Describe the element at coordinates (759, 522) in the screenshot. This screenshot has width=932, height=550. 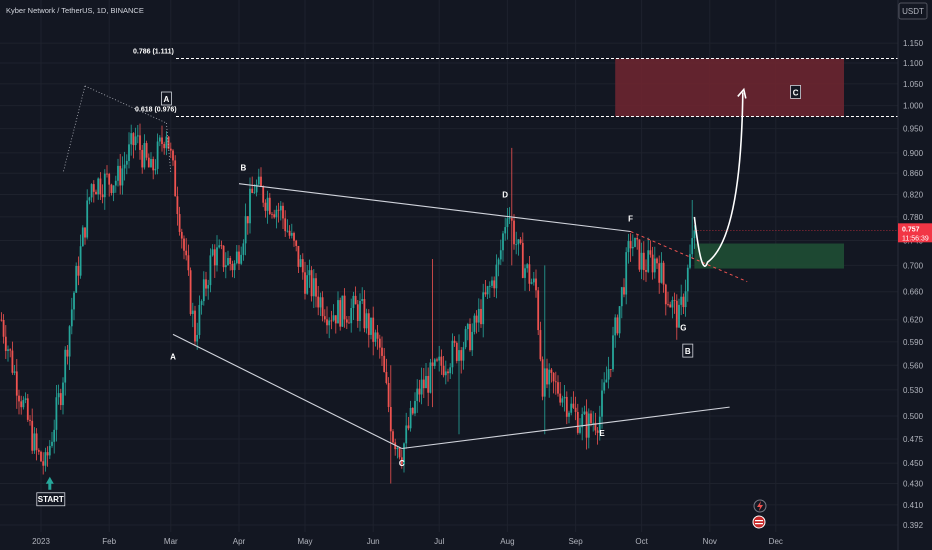
I see `events-flag-icon` at that location.